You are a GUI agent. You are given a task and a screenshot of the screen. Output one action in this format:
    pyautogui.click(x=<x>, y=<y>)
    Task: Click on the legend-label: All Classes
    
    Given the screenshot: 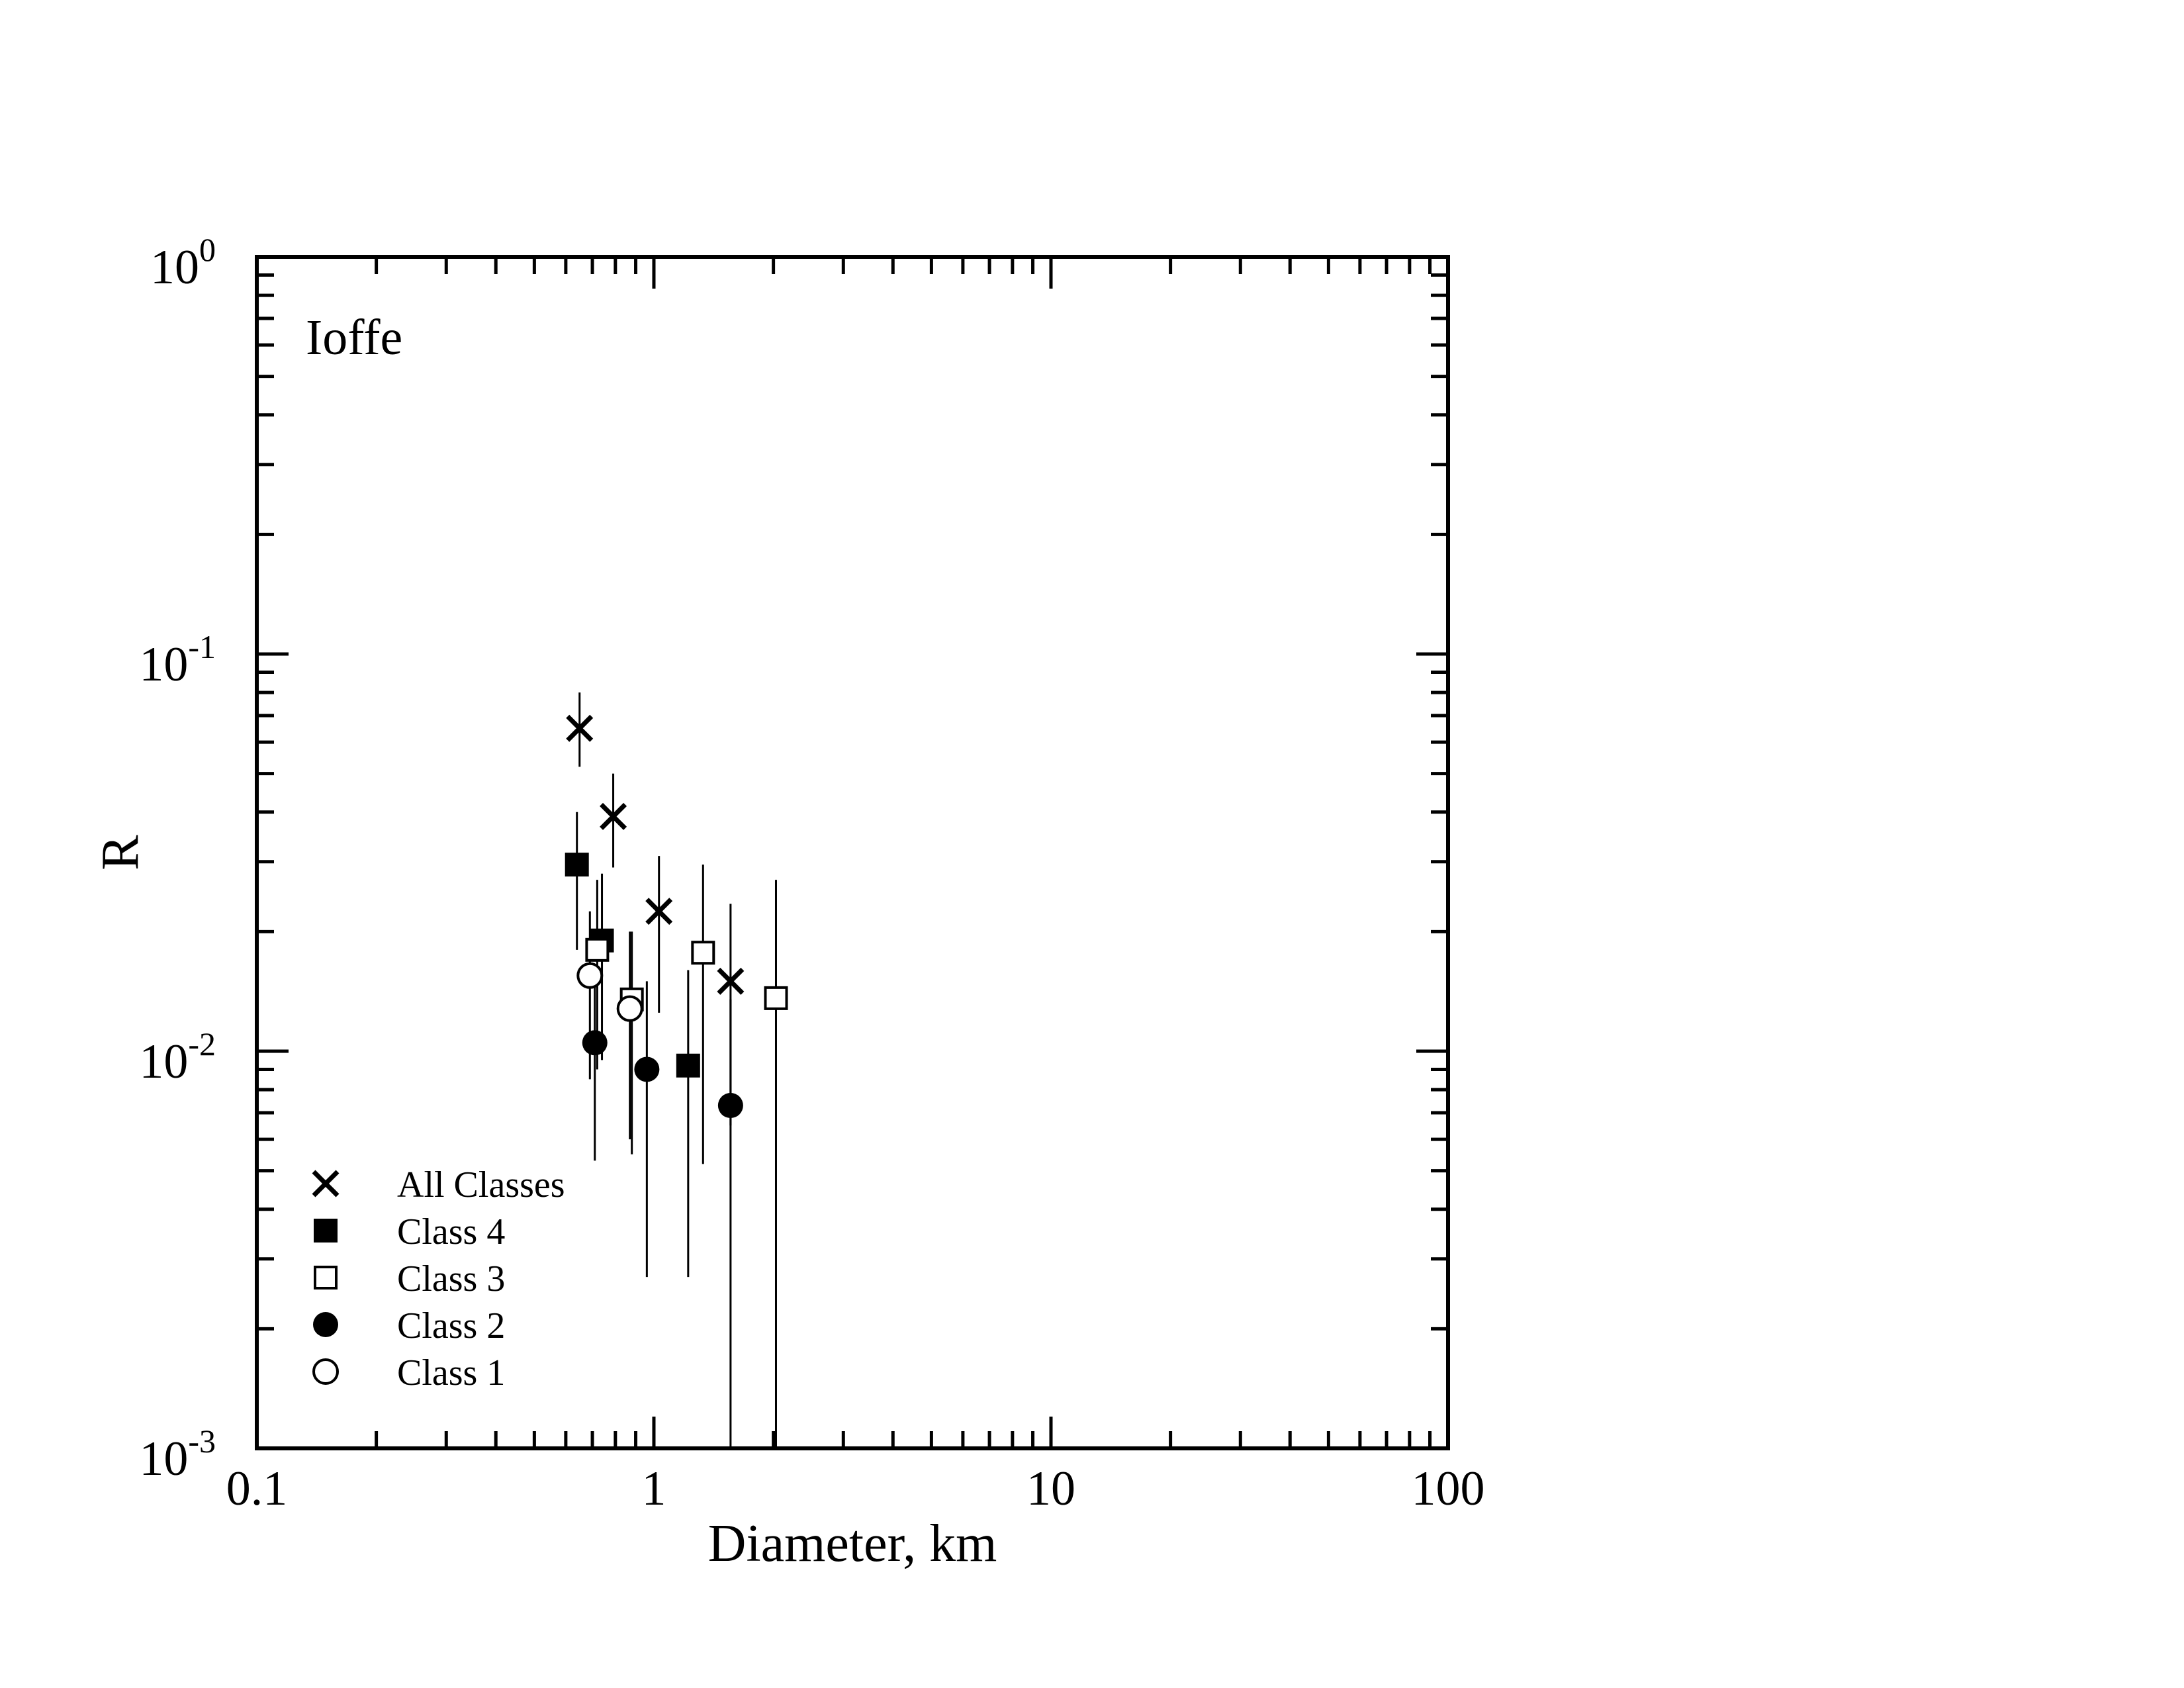 What is the action you would take?
    pyautogui.click(x=481, y=1184)
    